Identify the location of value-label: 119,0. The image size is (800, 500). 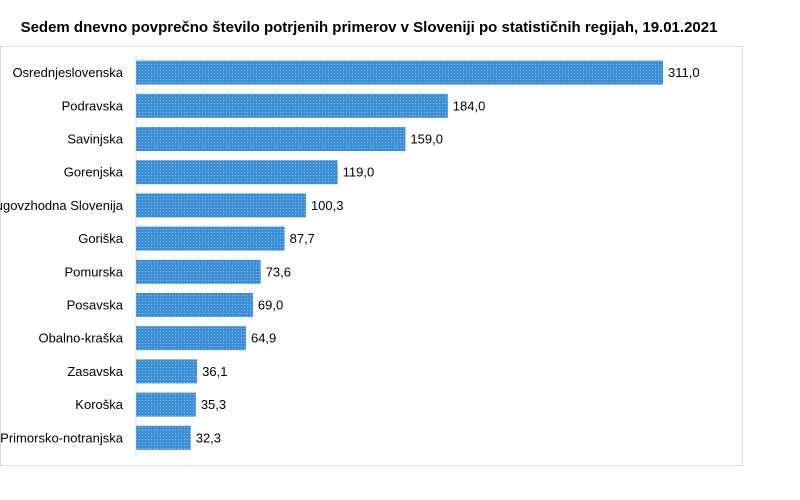
(359, 172).